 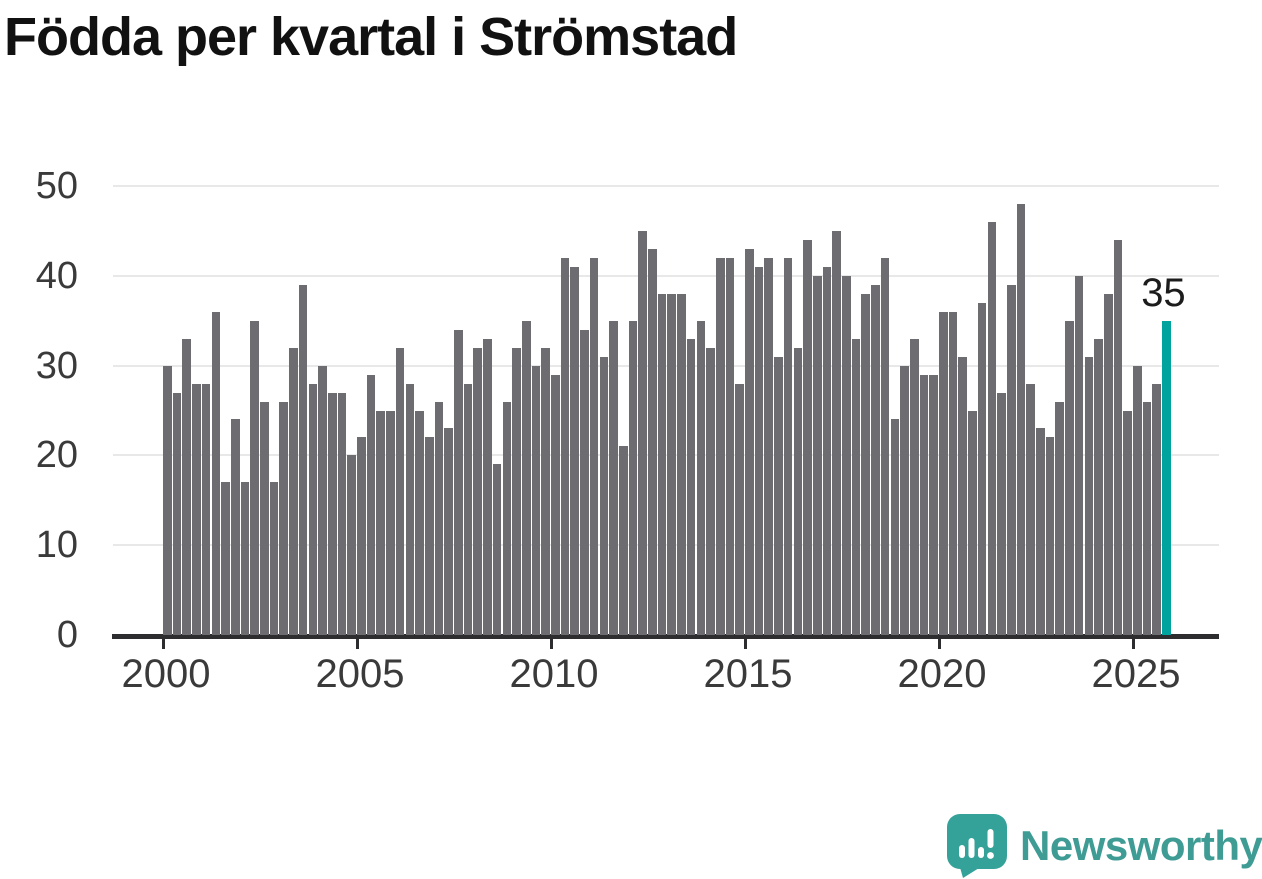 I want to click on x-axis-tick-2000, so click(x=163, y=644).